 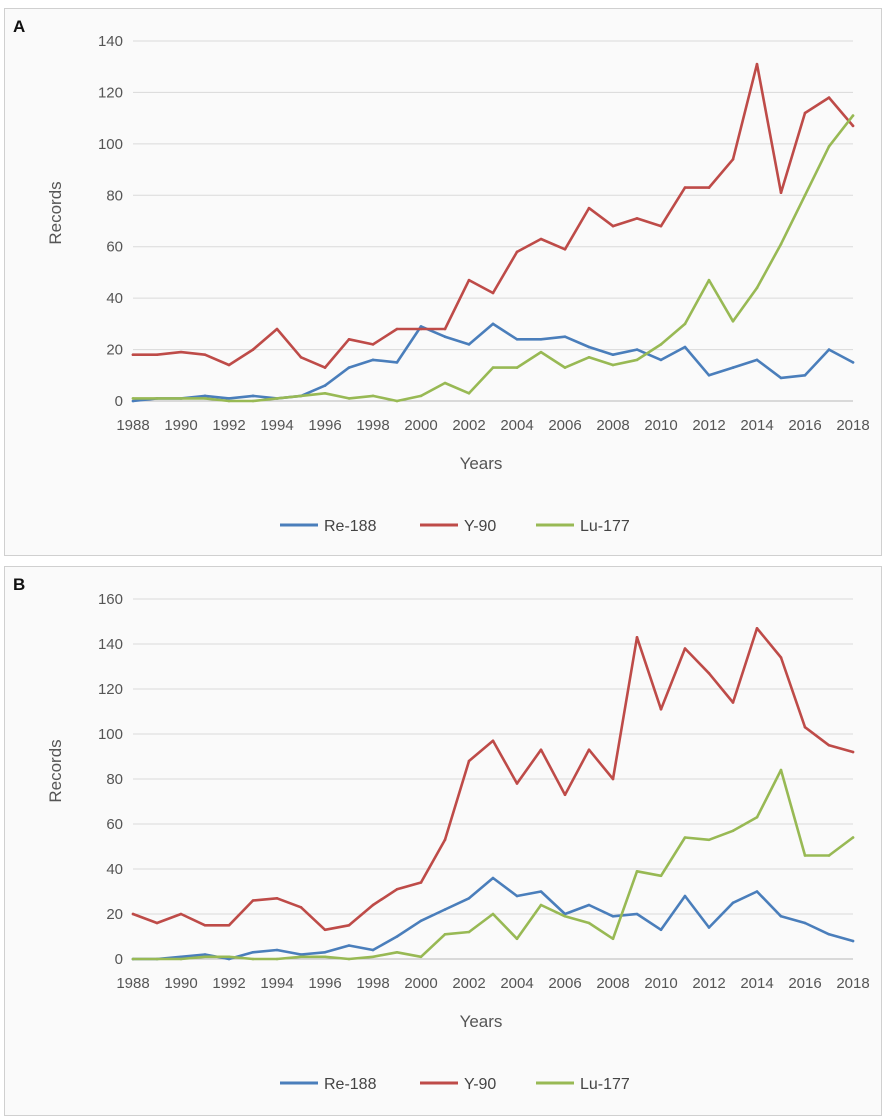 What do you see at coordinates (756, 425) in the screenshot?
I see `x-tick-label: 2014` at bounding box center [756, 425].